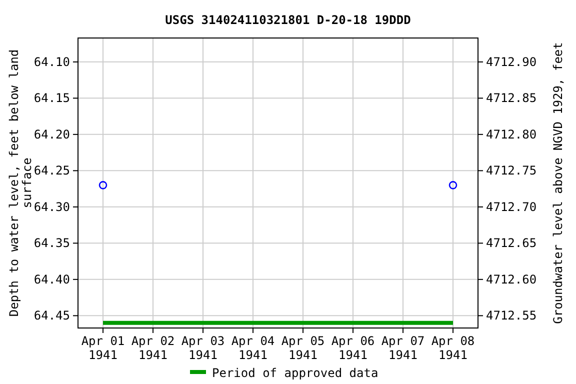 The image size is (576, 384). Describe the element at coordinates (52, 61) in the screenshot. I see `y-tick-label: 64.10` at that location.